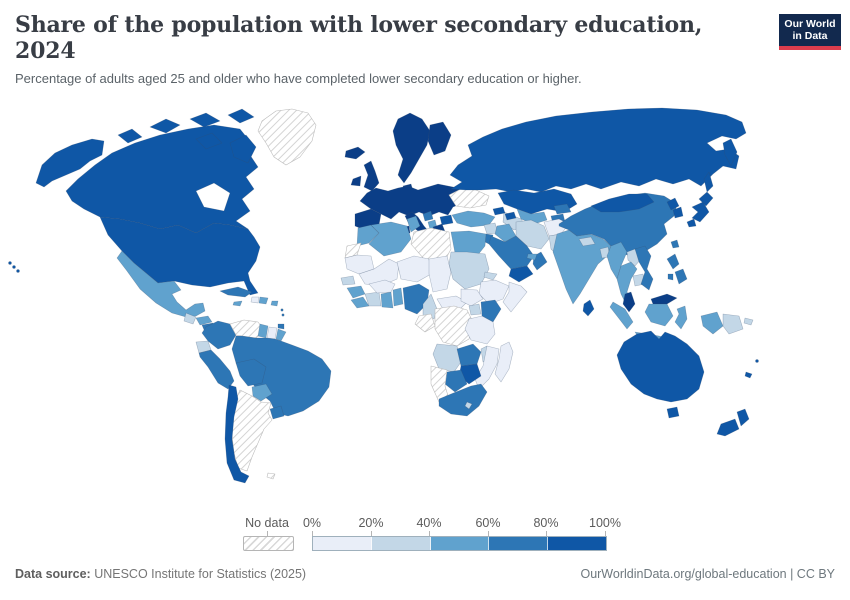 The image size is (850, 600). What do you see at coordinates (387, 300) in the screenshot?
I see `country-ghana` at bounding box center [387, 300].